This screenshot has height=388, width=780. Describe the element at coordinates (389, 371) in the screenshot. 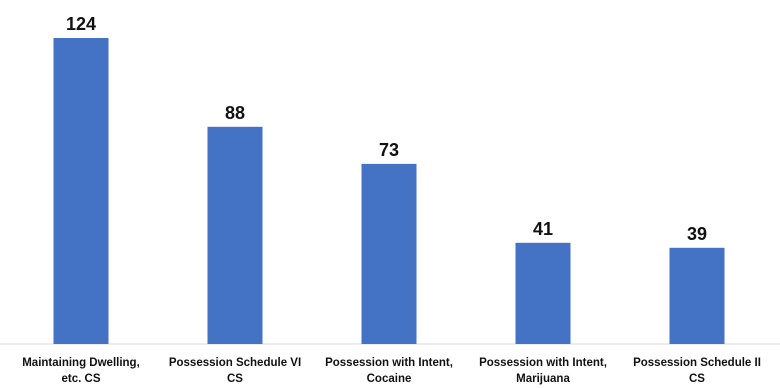

I see `category-label: Possession with Intent, Cocaine` at that location.